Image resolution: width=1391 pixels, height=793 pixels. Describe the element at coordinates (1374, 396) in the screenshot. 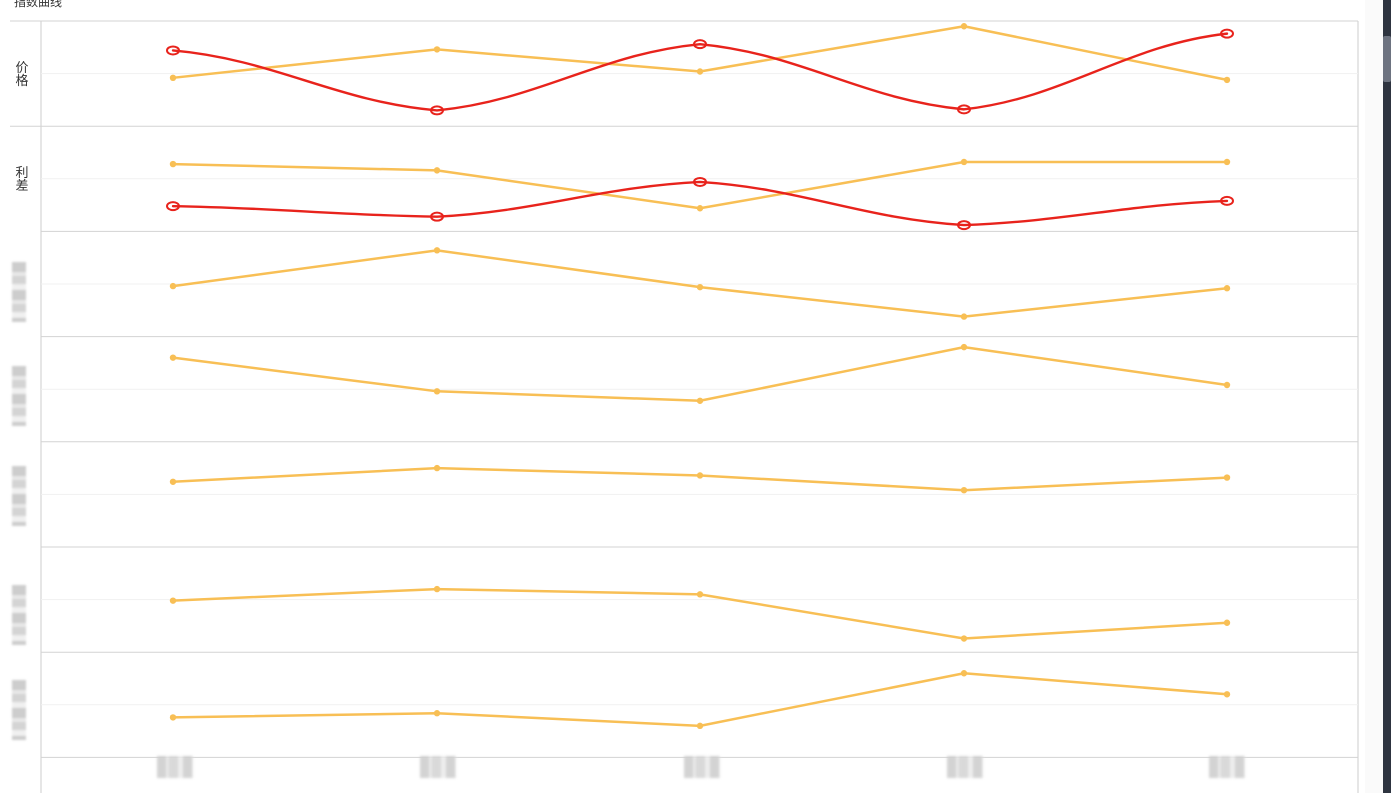

I see `scrollbar-track` at that location.